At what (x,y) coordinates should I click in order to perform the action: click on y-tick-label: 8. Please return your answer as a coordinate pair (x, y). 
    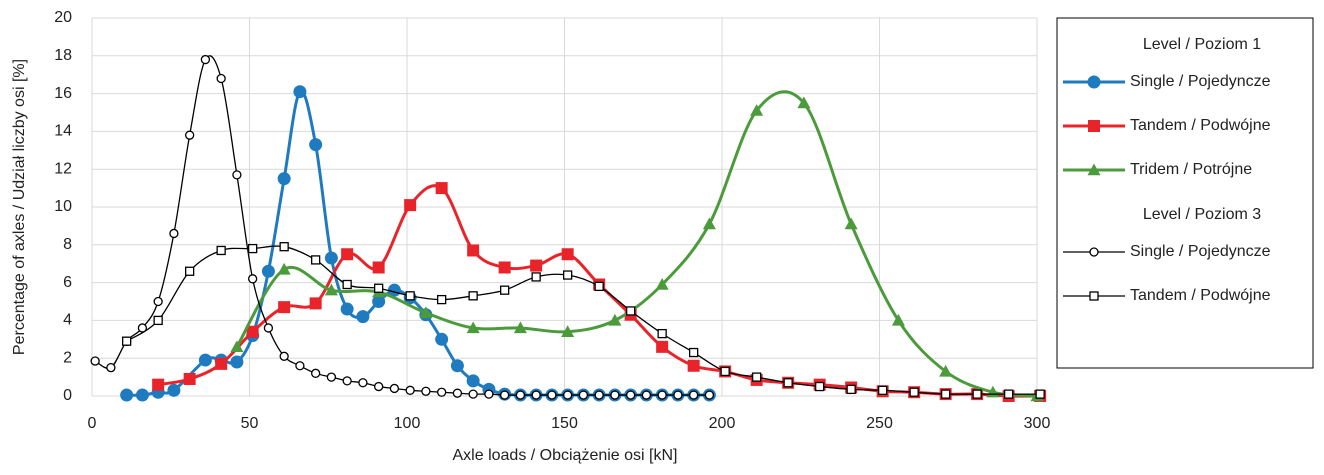
    Looking at the image, I should click on (67, 244).